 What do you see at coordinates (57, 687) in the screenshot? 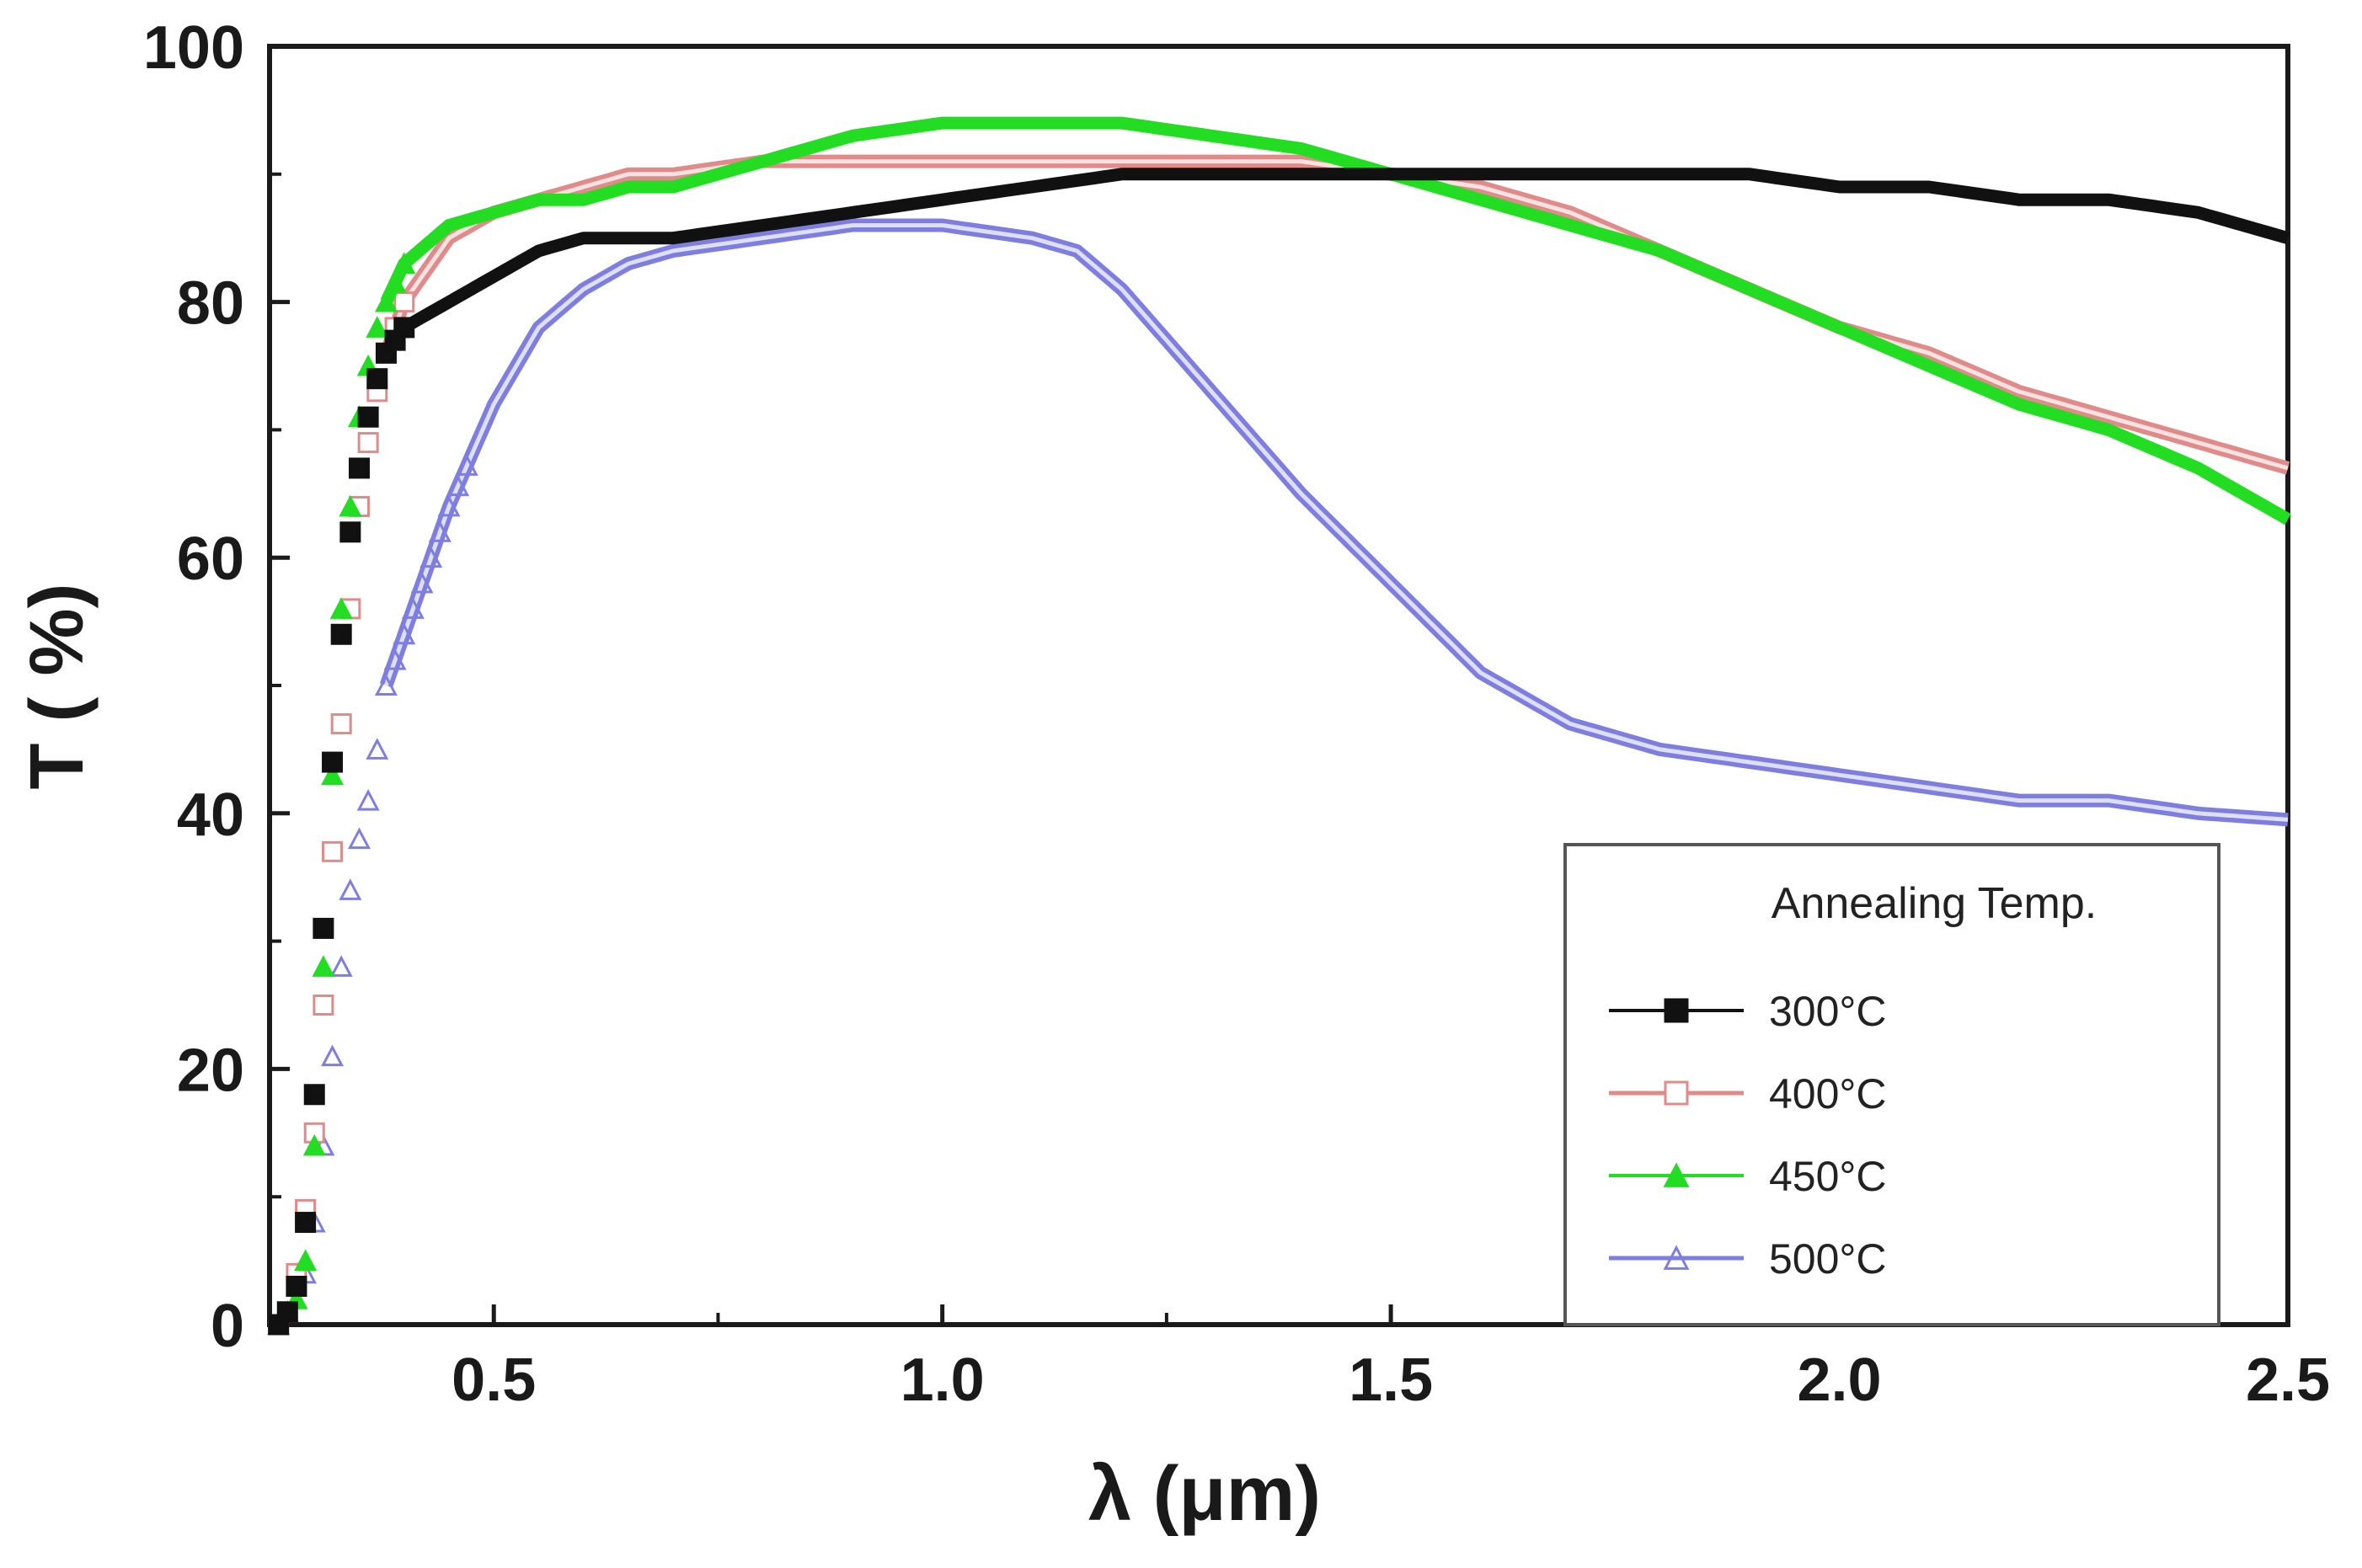
I see `y-axis-title: T ( %)` at bounding box center [57, 687].